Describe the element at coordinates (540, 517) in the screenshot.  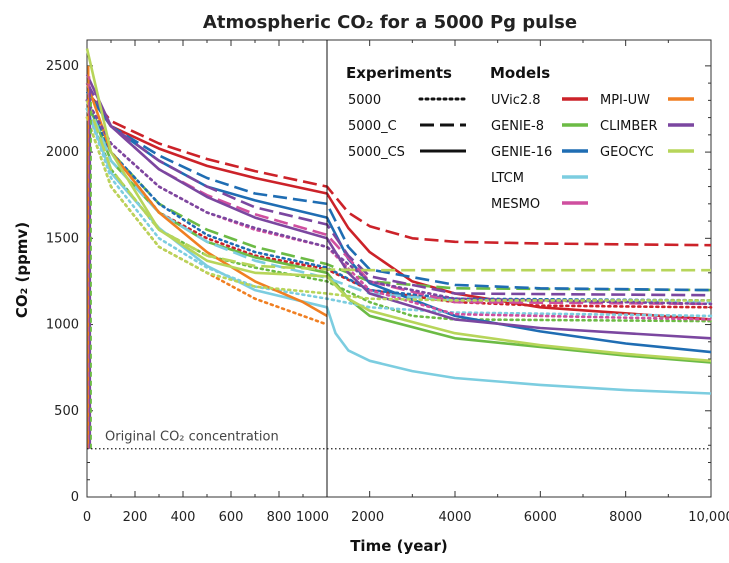
I see `x-tick-label: 6000` at that location.